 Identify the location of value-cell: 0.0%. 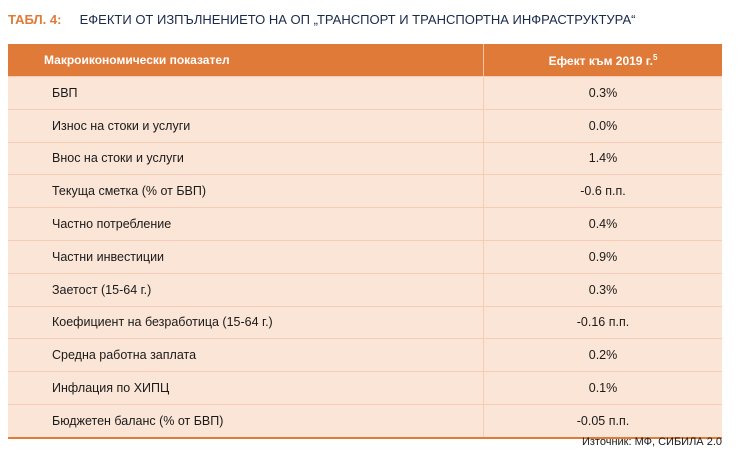
(603, 125).